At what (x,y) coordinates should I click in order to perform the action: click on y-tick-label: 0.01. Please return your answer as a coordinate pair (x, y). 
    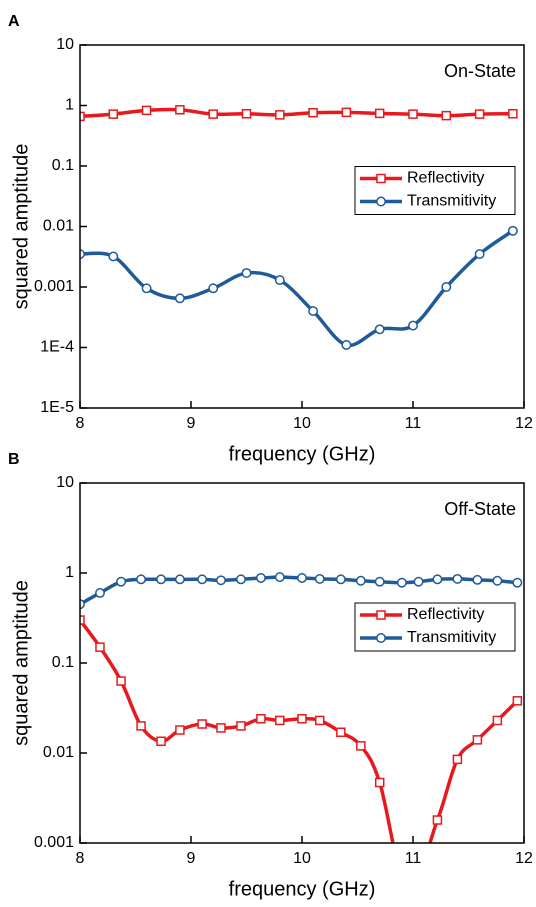
    Looking at the image, I should click on (58, 752).